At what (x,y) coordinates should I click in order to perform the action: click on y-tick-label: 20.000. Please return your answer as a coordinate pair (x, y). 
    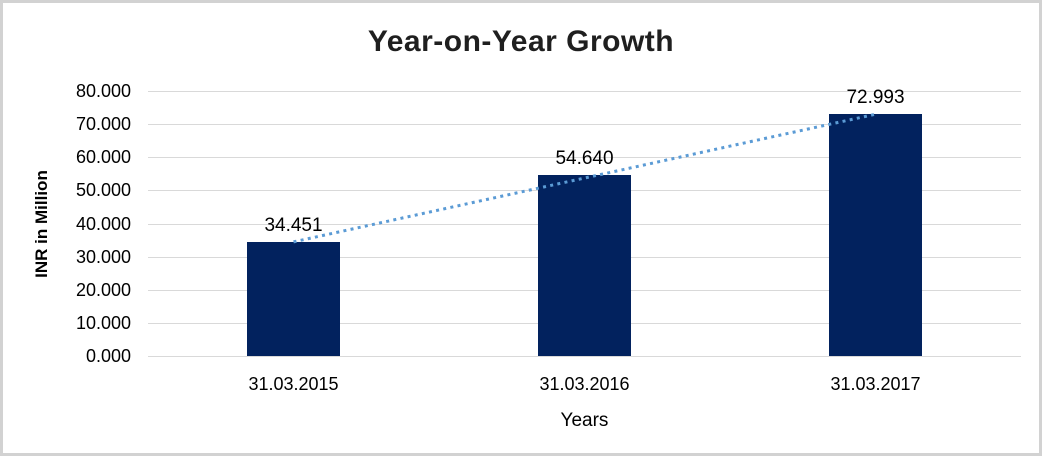
    Looking at the image, I should click on (103, 289).